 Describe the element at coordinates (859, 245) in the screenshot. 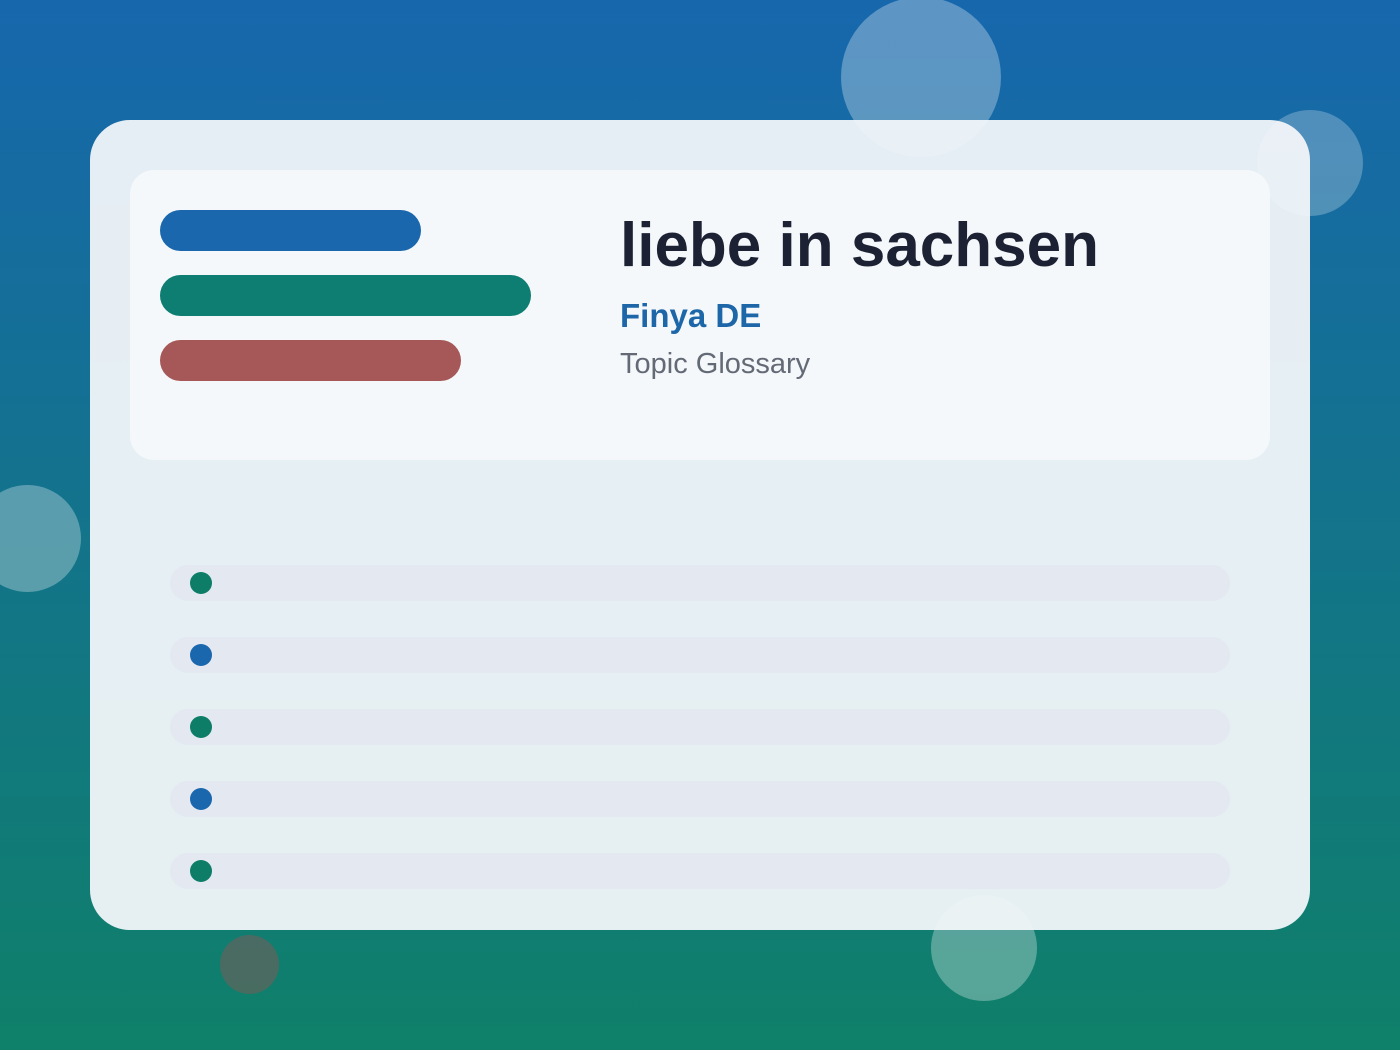

I see `title: liebe in sachsen` at that location.